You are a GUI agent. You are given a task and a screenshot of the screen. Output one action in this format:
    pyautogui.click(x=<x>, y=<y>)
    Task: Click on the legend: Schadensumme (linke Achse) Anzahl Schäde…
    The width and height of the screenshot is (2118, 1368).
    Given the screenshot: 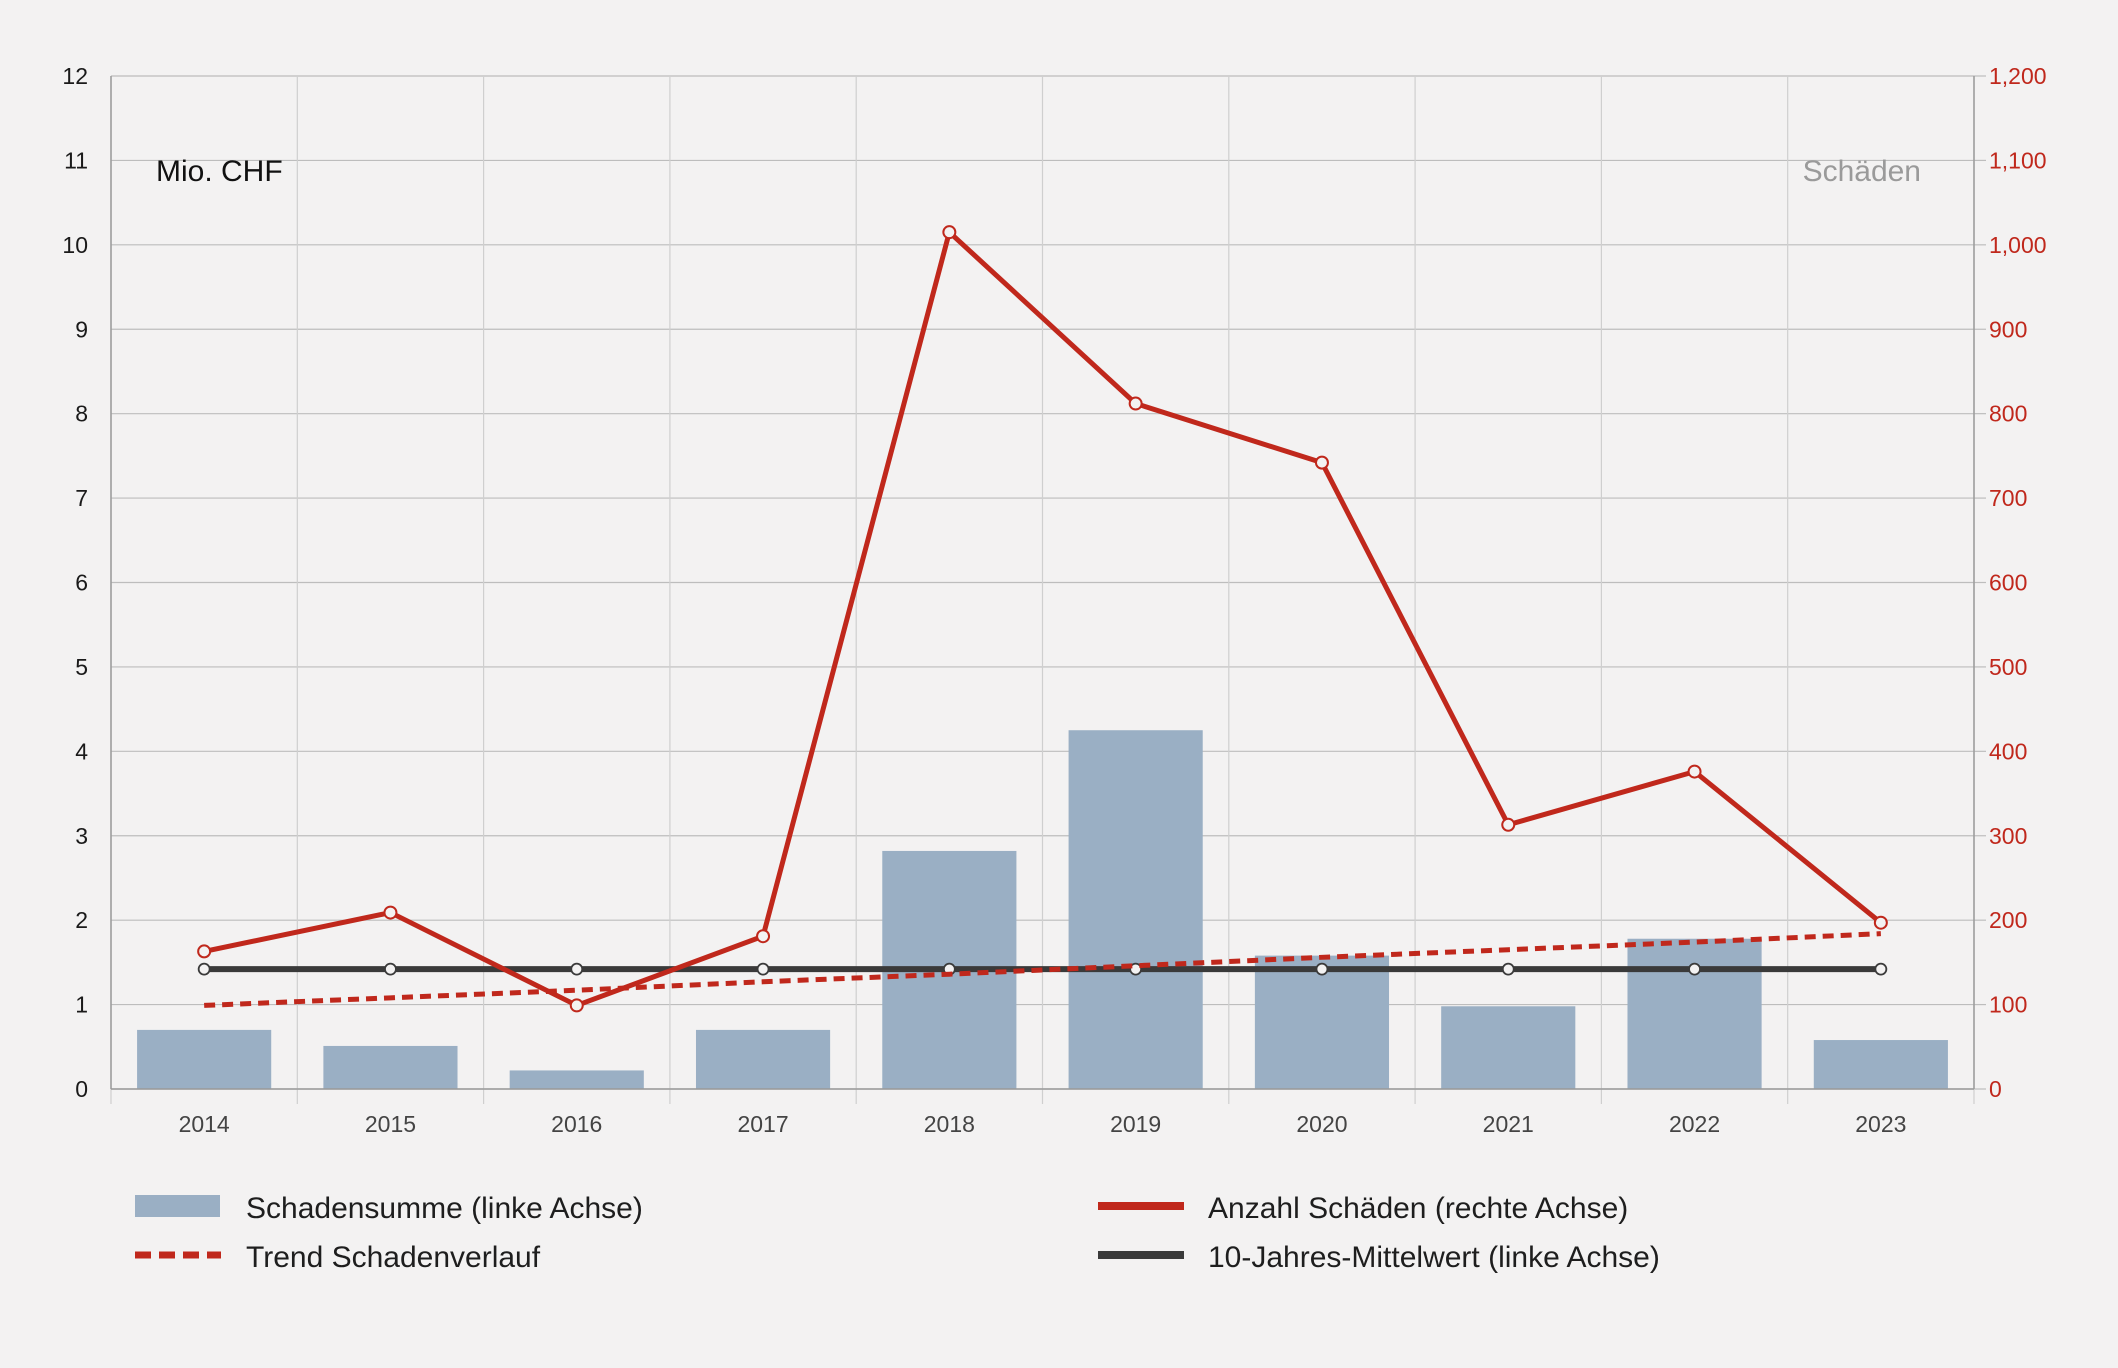 What is the action you would take?
    pyautogui.click(x=897, y=1233)
    